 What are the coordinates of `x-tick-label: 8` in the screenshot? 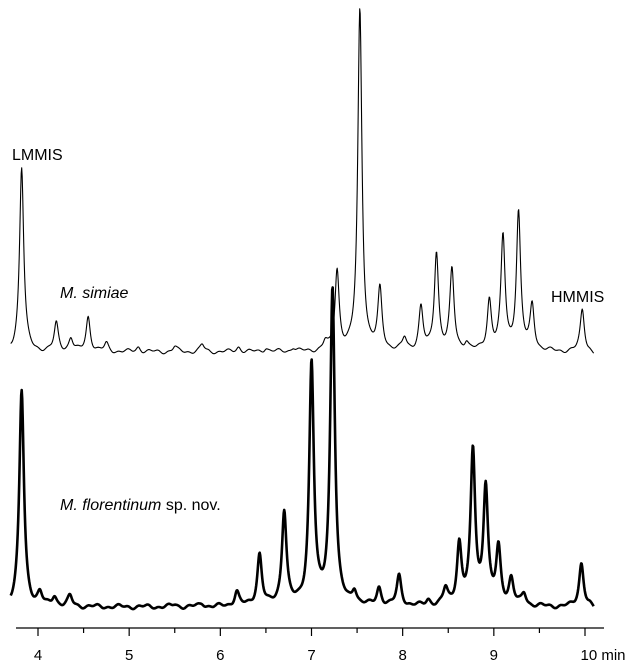 It's located at (402, 655).